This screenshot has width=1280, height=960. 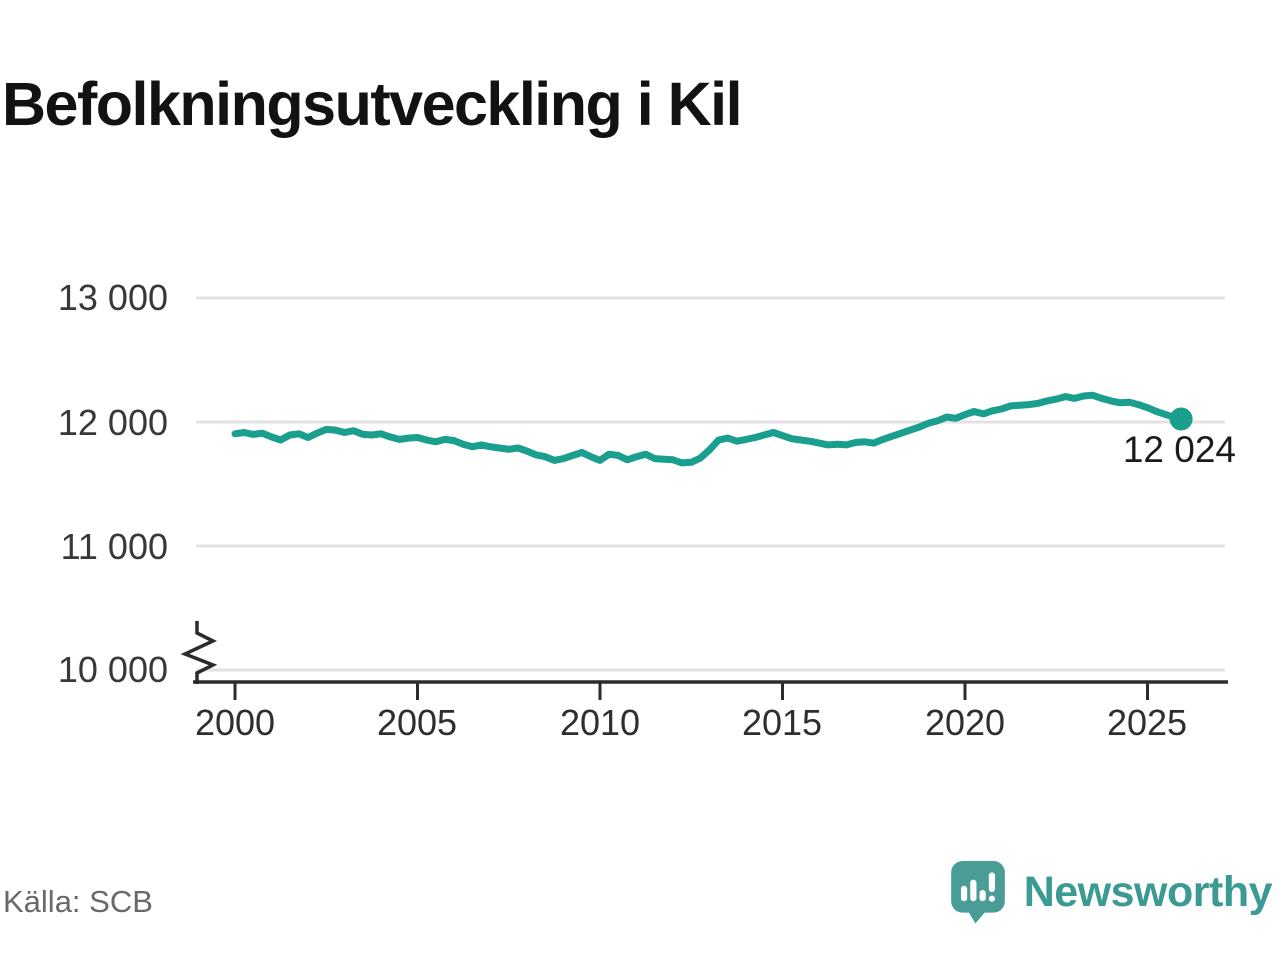 I want to click on logo-exclamation-bar, so click(x=991, y=882).